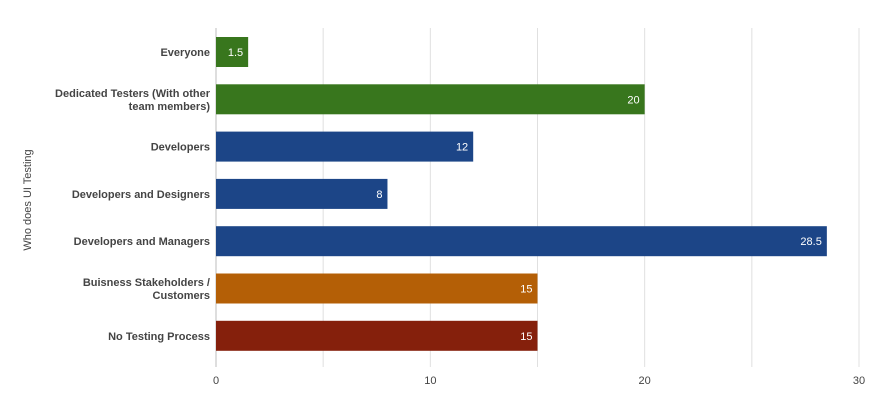 The height and width of the screenshot is (406, 880). I want to click on category-label: Dedicated Testers (With other, so click(133, 94).